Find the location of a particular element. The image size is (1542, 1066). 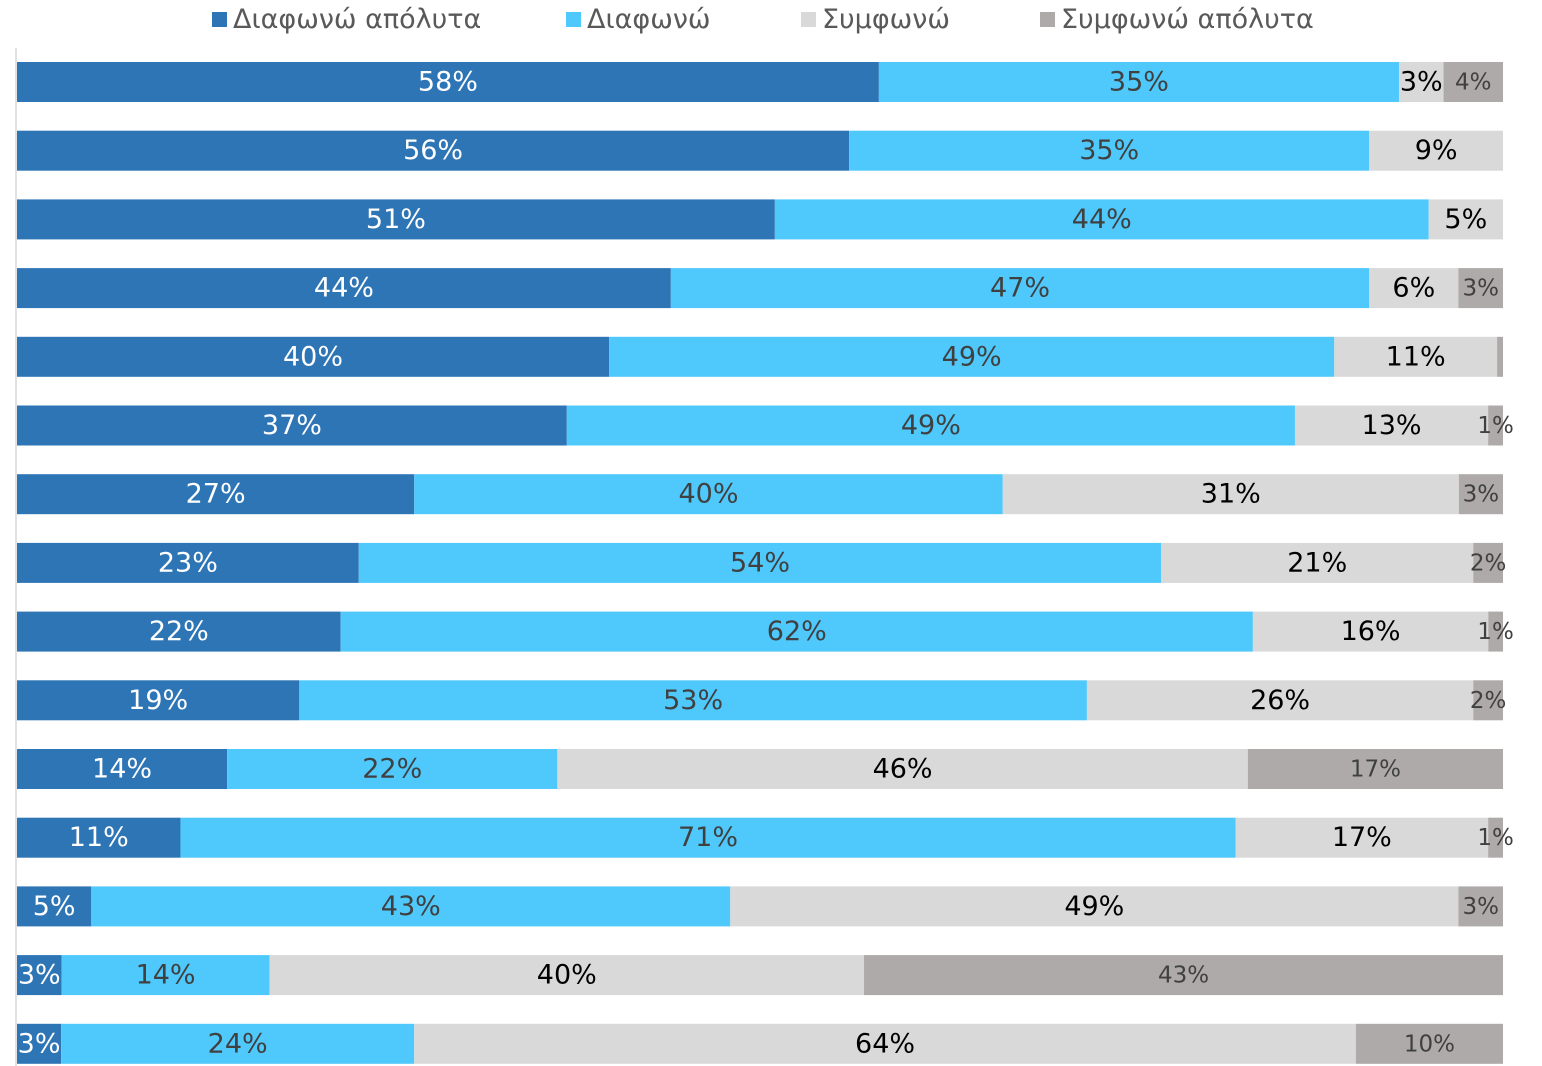

legend-swatch-strongly-disagree is located at coordinates (219, 19).